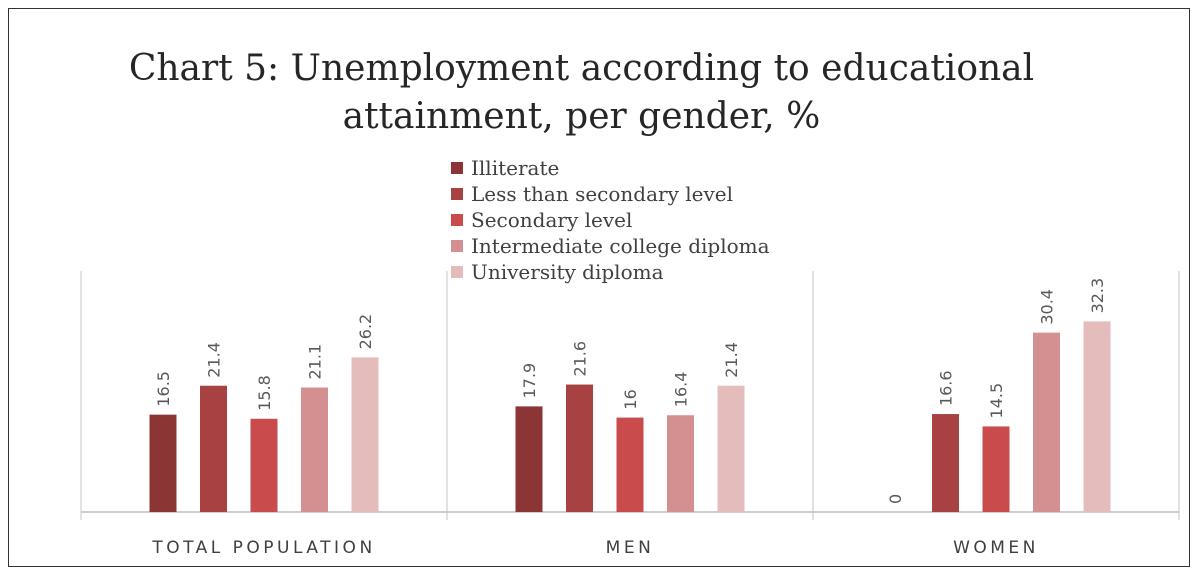 This screenshot has width=1200, height=576. I want to click on legend-item-less-than-secondary: Less than secondary level, so click(610, 194).